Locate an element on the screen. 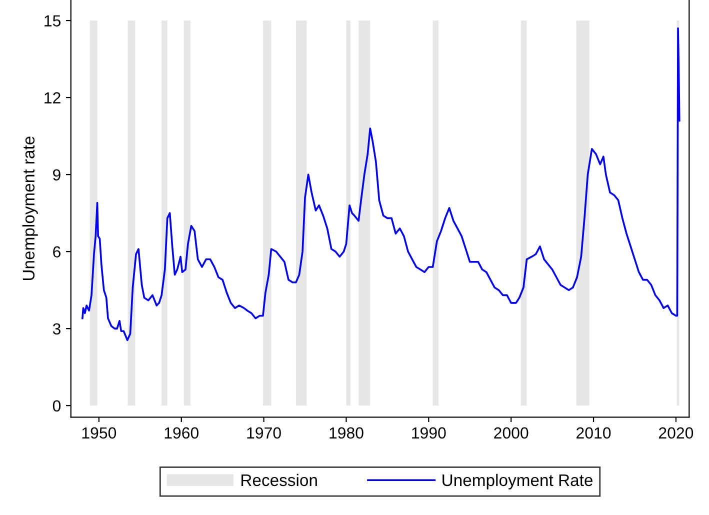  x-tick-label: 1970 is located at coordinates (264, 433).